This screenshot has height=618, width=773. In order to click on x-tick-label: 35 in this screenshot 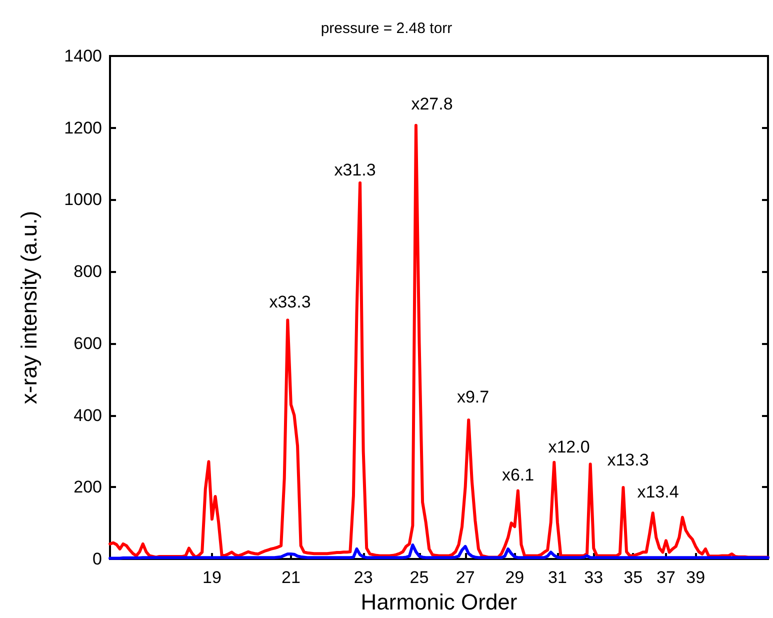, I will do `click(633, 577)`.